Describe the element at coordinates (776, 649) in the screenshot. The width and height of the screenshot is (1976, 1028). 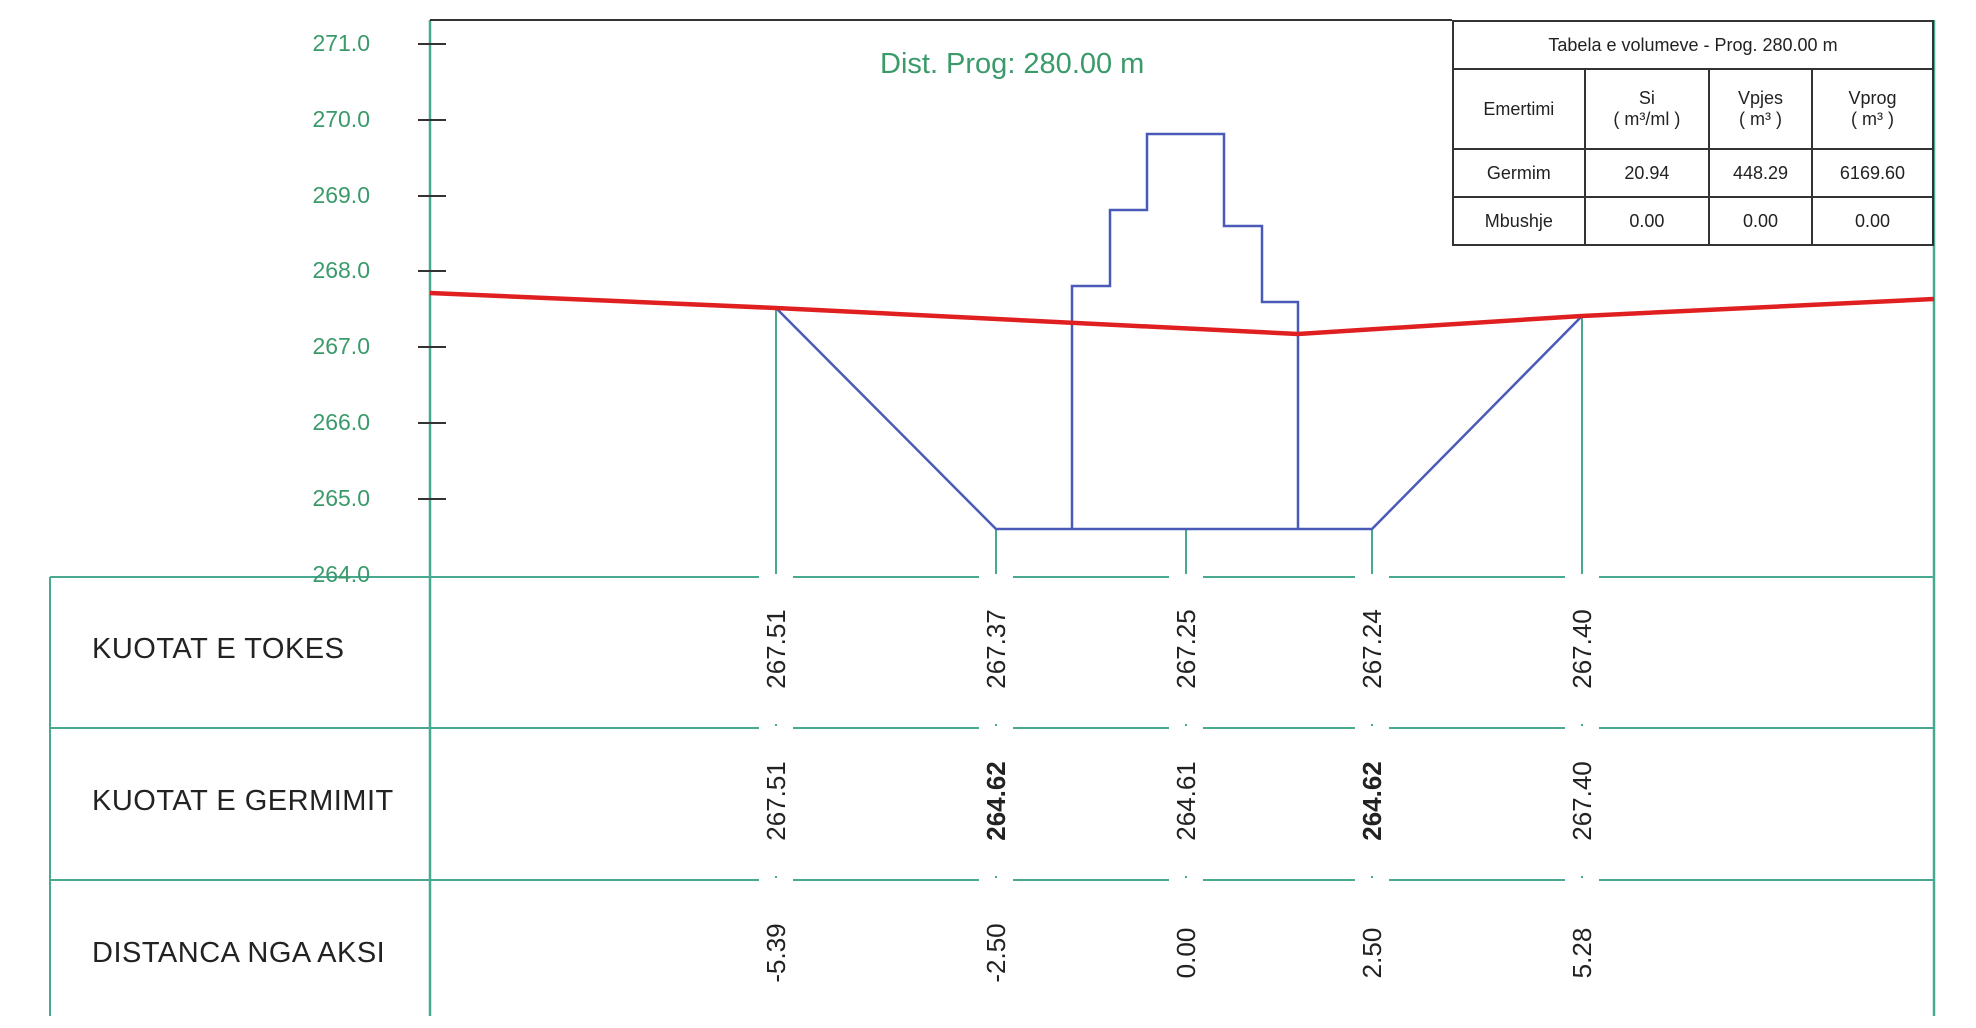
I see `ground-elevation-value: 267.51` at that location.